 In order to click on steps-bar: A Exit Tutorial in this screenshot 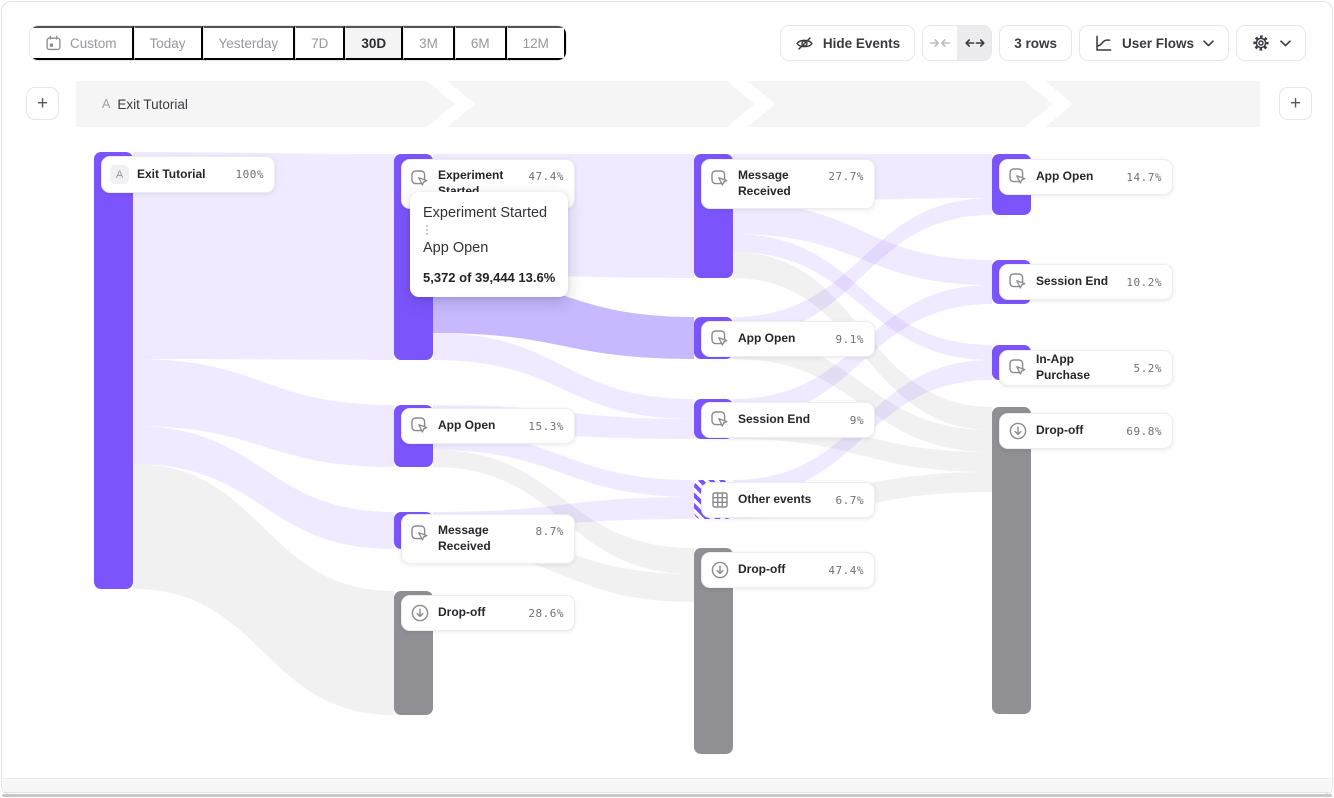, I will do `click(668, 104)`.